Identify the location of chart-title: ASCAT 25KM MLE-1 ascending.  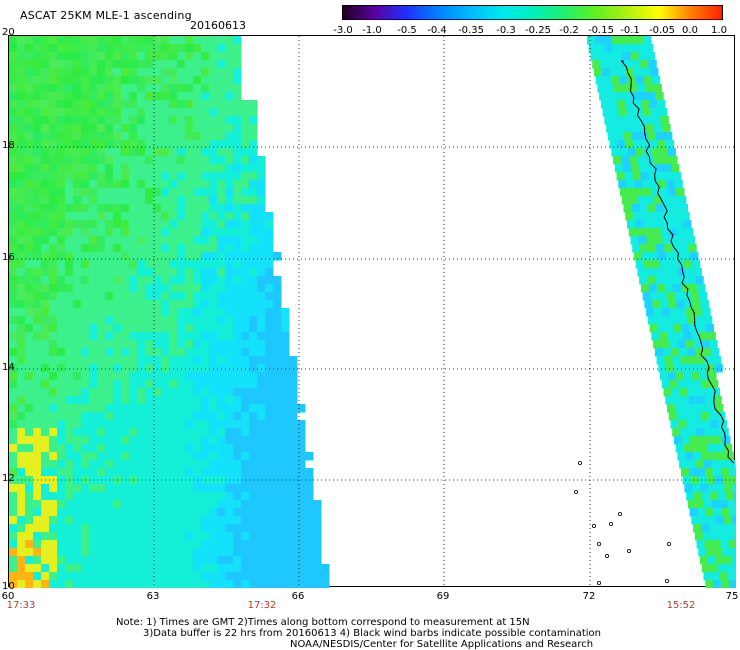
(106, 15).